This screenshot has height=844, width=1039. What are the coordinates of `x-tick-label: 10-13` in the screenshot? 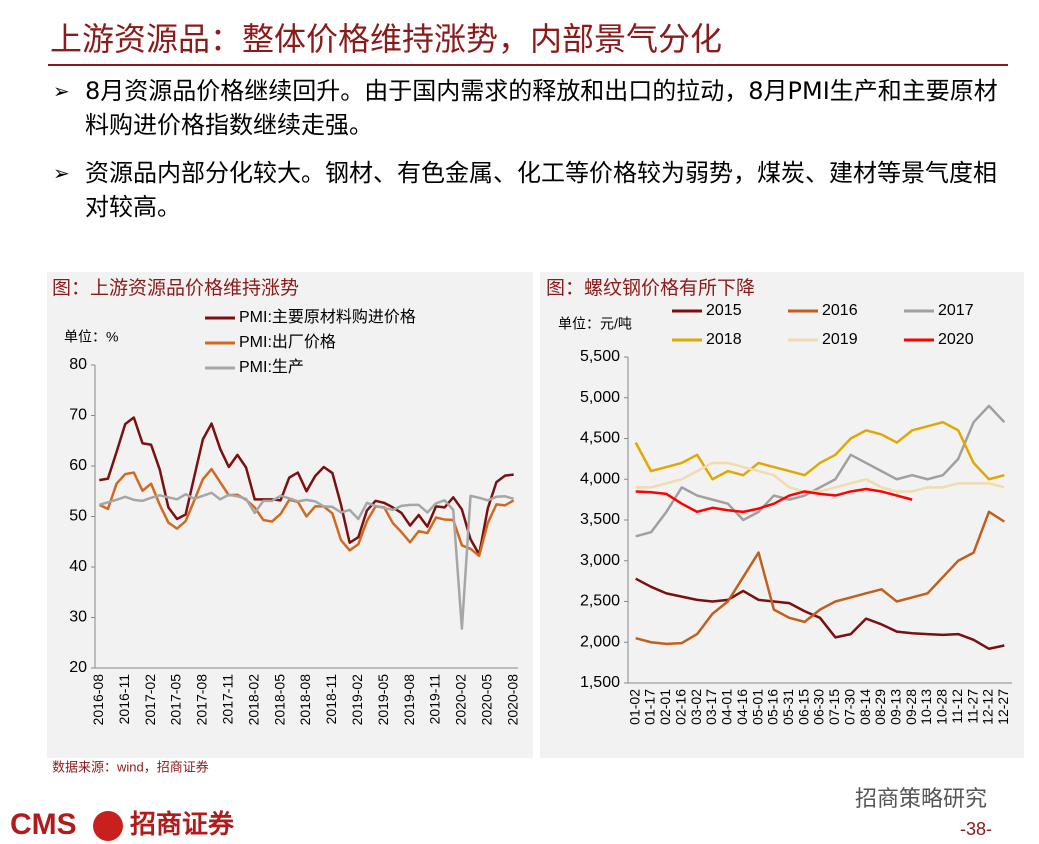 It's located at (926, 707).